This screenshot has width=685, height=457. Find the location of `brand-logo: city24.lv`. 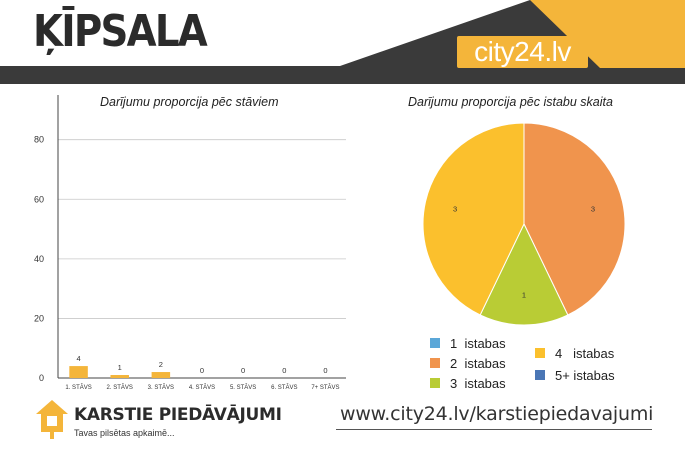

brand-logo: city24.lv is located at coordinates (522, 51).